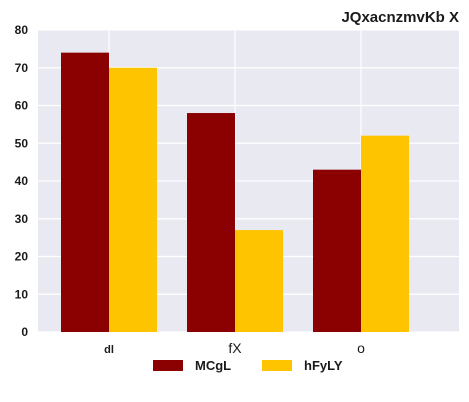  I want to click on legend: MCgL hFyLY, so click(248, 365).